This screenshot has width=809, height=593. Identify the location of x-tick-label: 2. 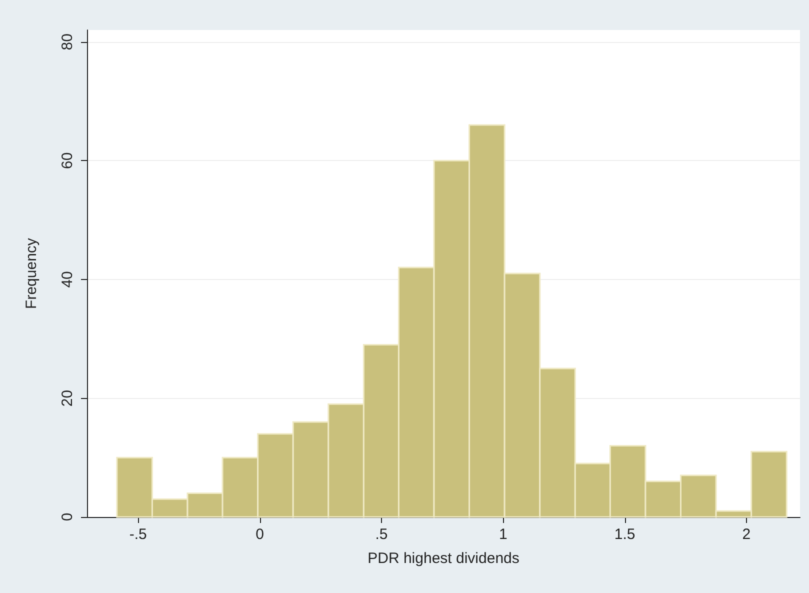
(746, 534).